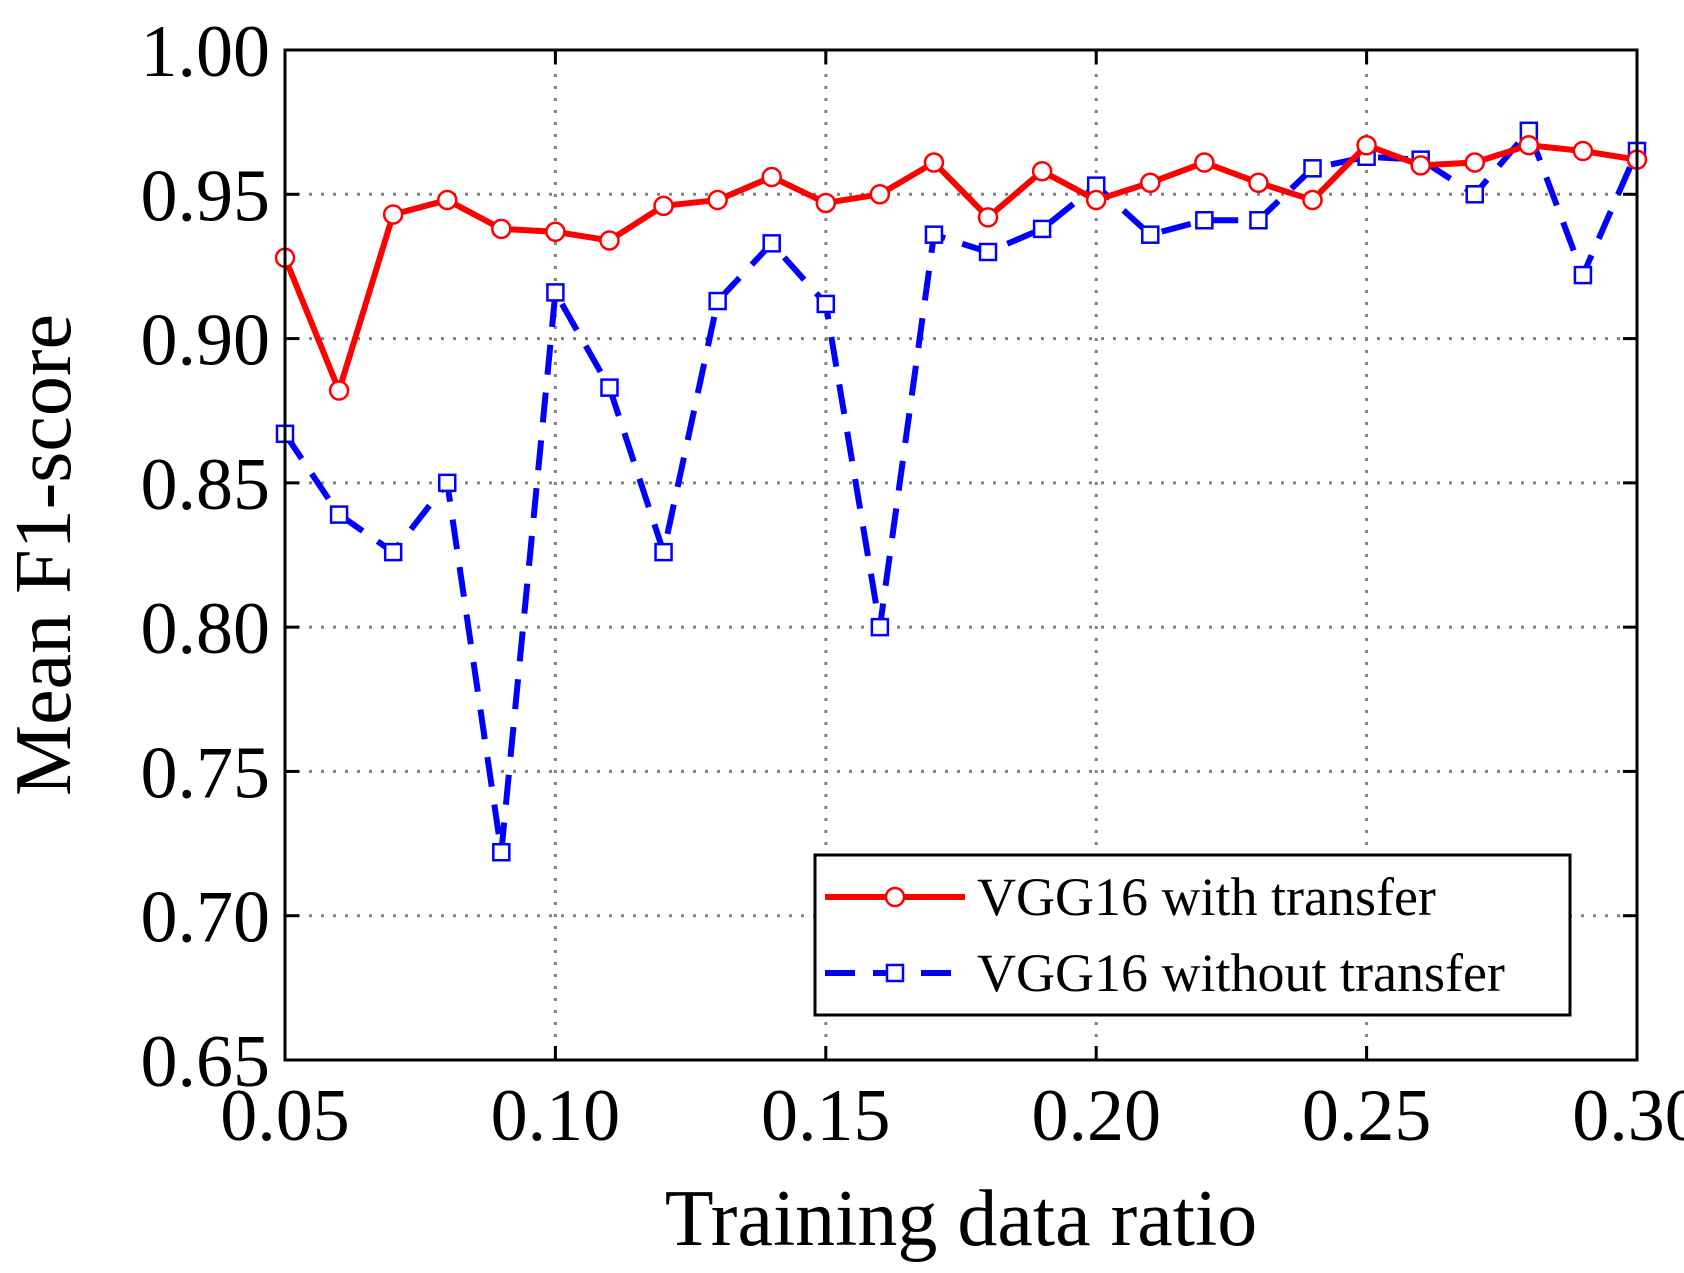 The image size is (1684, 1273). I want to click on legend-item-vgg16-with-transfer: VGG16 with transfer, so click(1130, 897).